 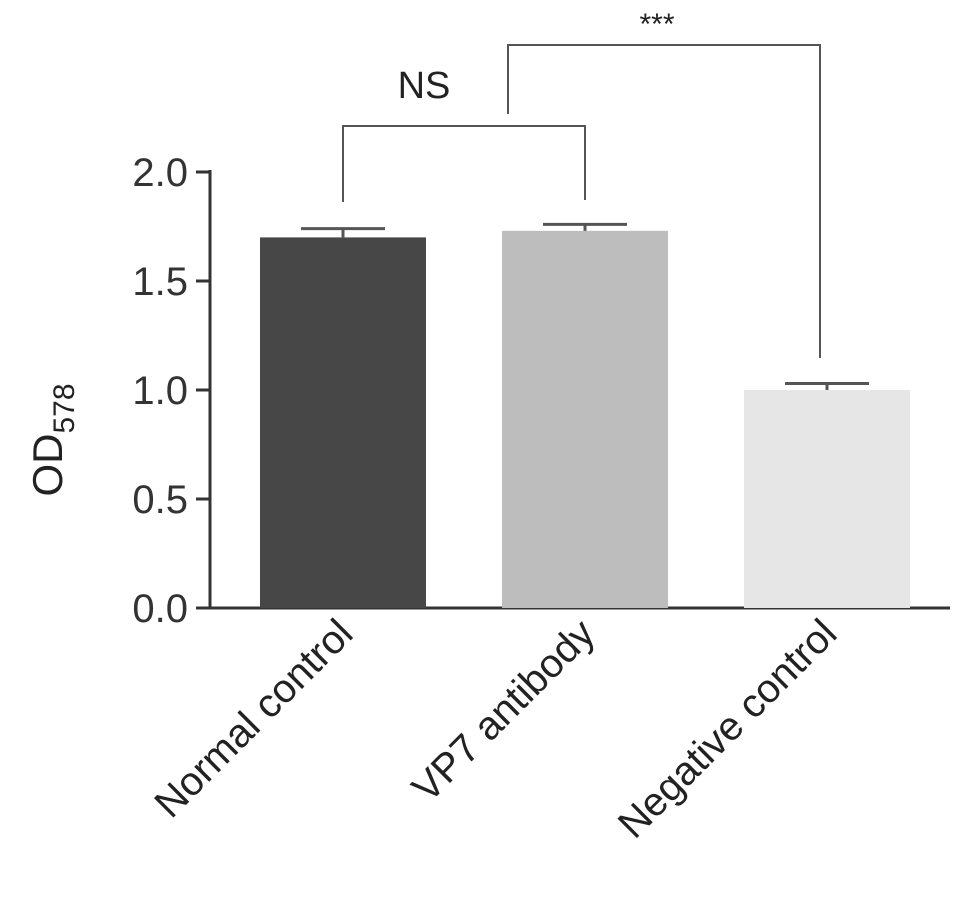 What do you see at coordinates (727, 728) in the screenshot?
I see `x-tick-label: Negative control` at bounding box center [727, 728].